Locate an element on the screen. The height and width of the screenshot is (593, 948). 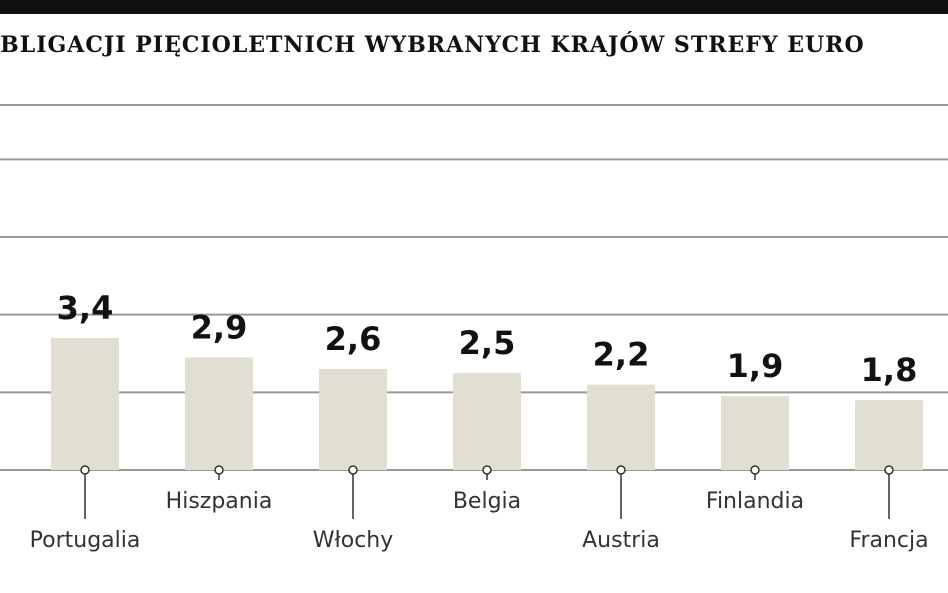
x-tick-label: Włochy is located at coordinates (353, 540).